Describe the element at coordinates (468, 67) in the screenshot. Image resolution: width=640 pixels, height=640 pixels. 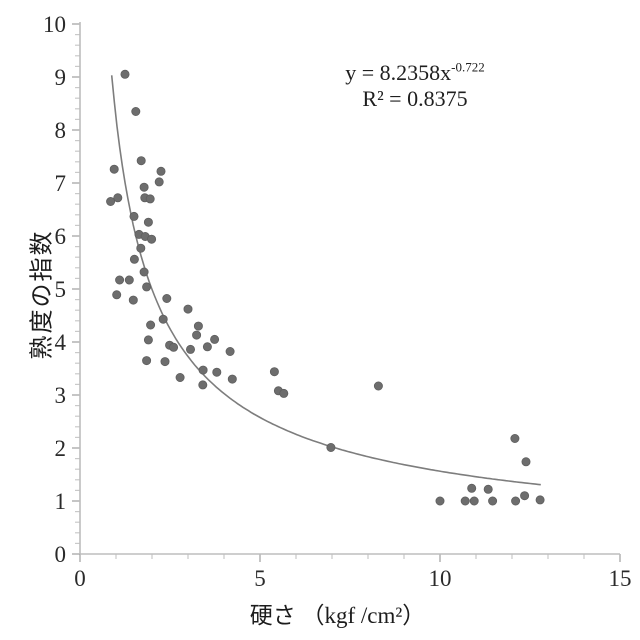
I see `equation-exponent: -0.722` at that location.